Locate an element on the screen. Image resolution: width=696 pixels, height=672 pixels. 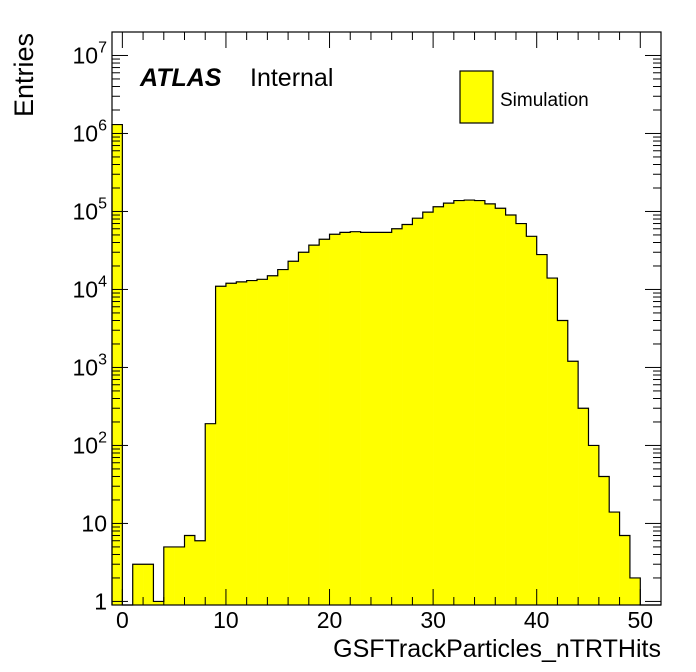
x-tick-label: 10 is located at coordinates (226, 620).